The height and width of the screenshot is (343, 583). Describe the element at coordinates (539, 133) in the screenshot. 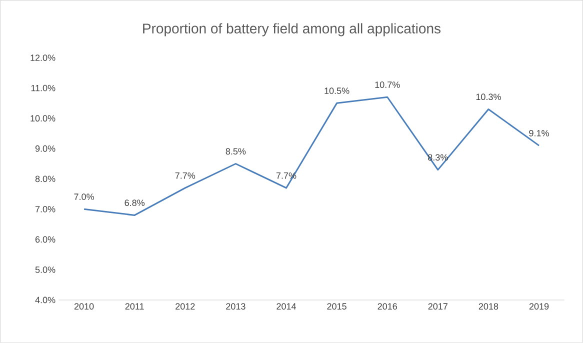

I see `data-label: 9.1%` at that location.